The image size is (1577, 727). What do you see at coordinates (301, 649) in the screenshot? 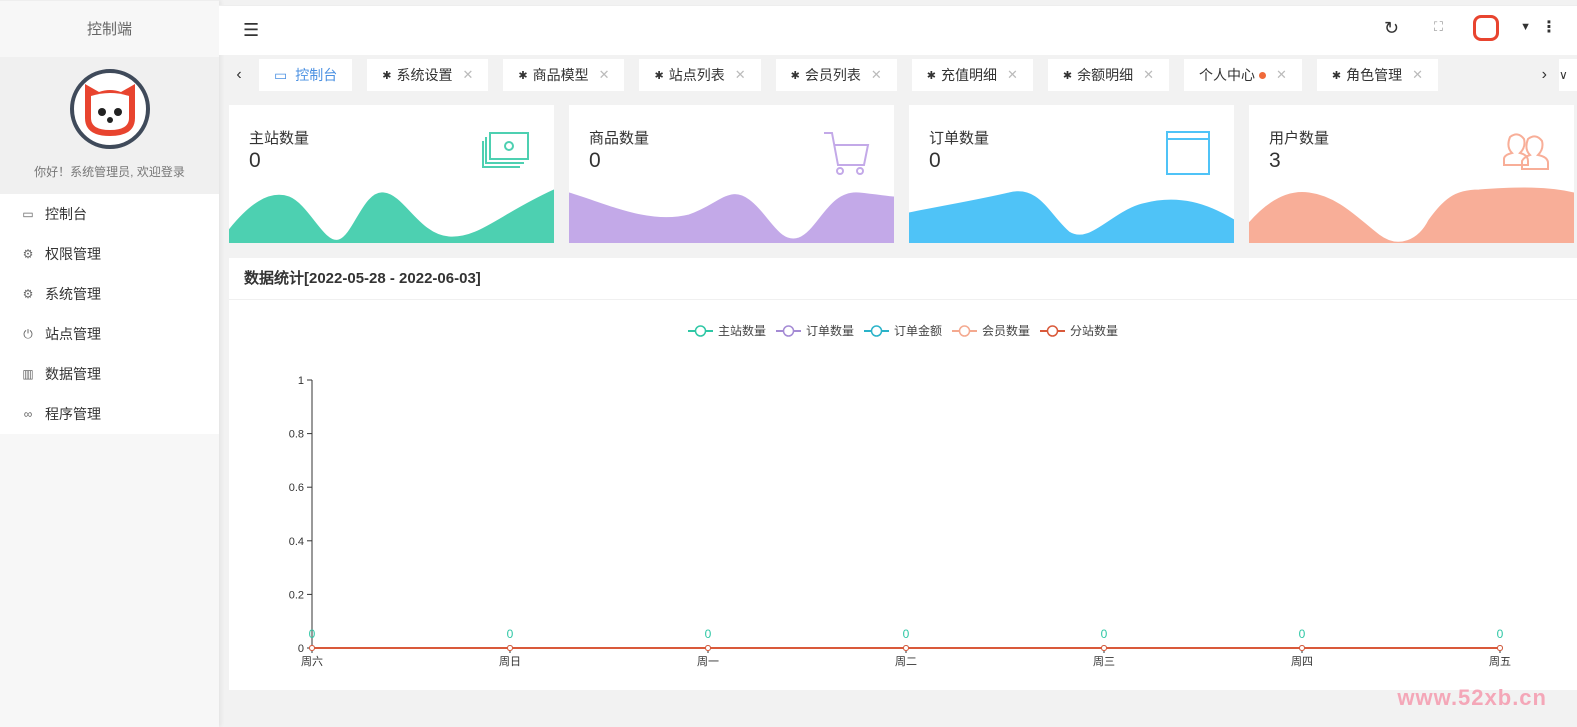
I see `y-tick-label: 0` at bounding box center [301, 649].